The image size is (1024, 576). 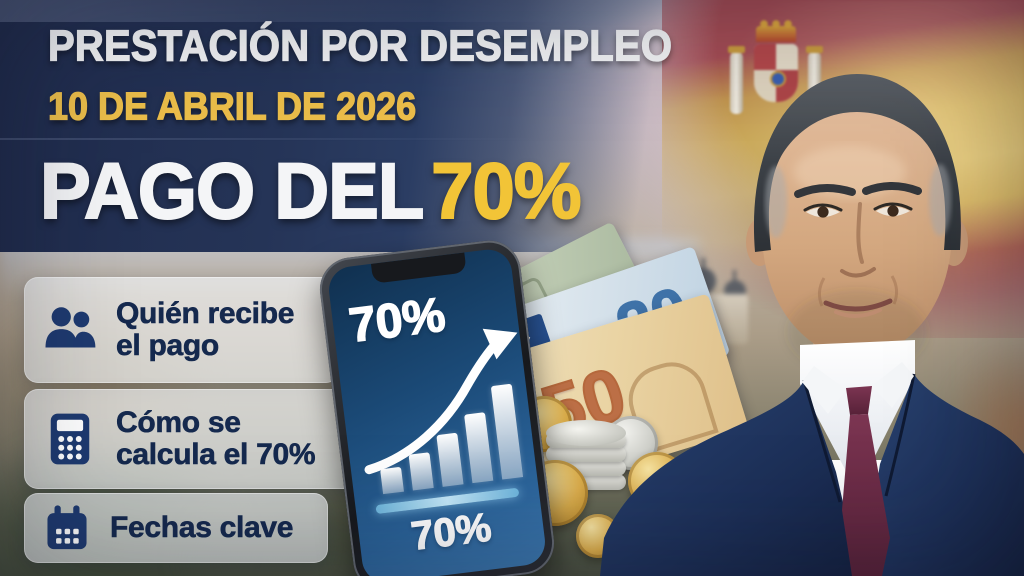 I want to click on headline-payment-percentage: 70%, so click(x=506, y=191).